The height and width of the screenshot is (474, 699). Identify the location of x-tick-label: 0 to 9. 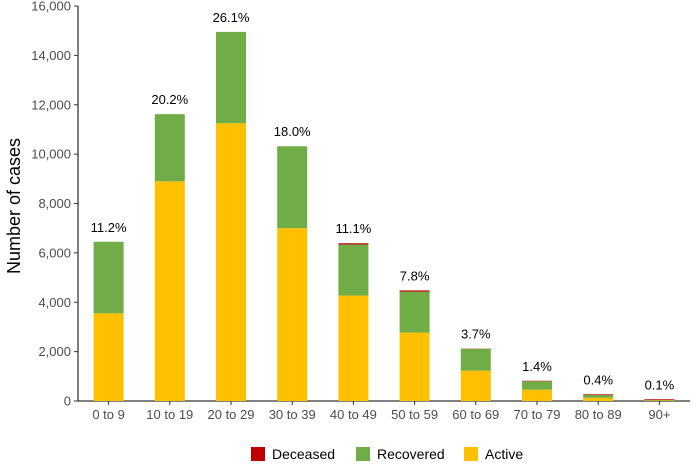
(108, 414).